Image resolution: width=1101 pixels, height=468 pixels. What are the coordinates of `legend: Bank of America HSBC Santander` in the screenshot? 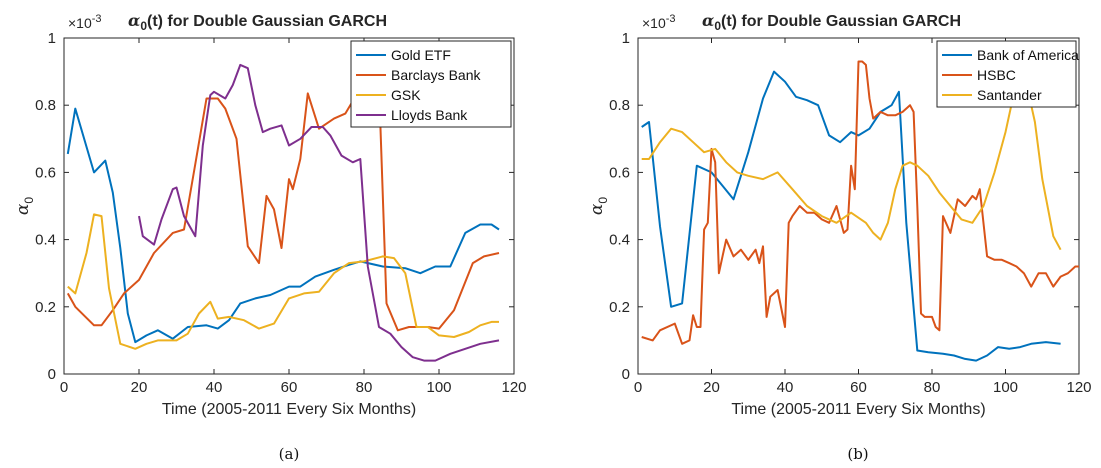 It's located at (1007, 74).